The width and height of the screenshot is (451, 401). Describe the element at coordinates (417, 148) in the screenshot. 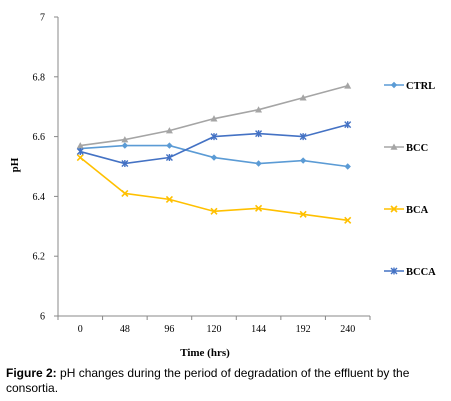

I see `legend-label-bcc: BCC` at that location.